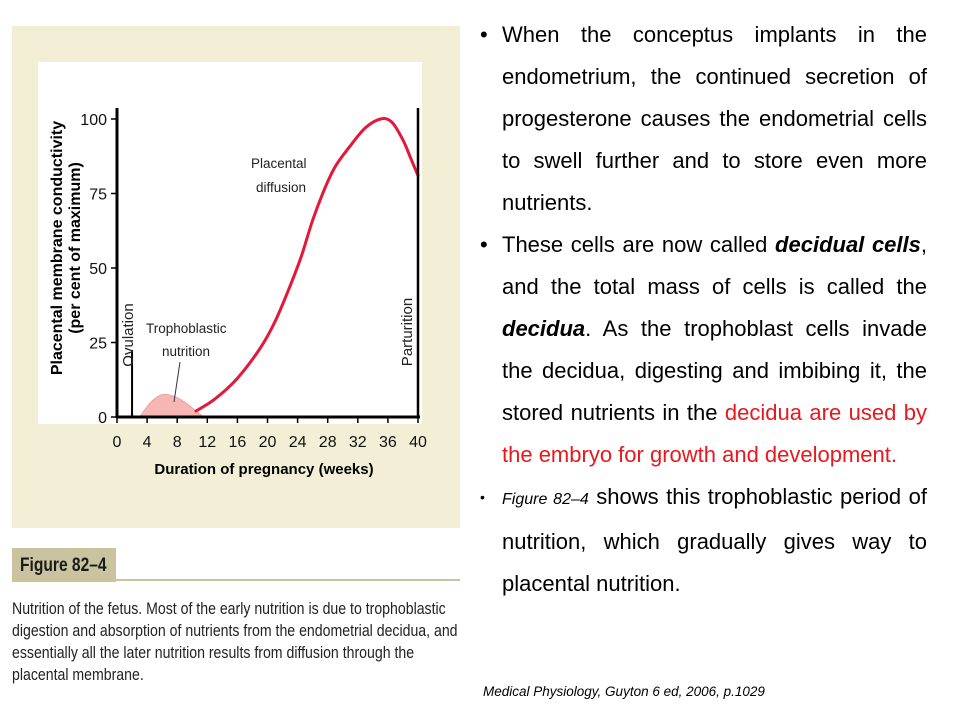 The width and height of the screenshot is (960, 720). What do you see at coordinates (128, 334) in the screenshot?
I see `ovulation-label: Ovulation` at bounding box center [128, 334].